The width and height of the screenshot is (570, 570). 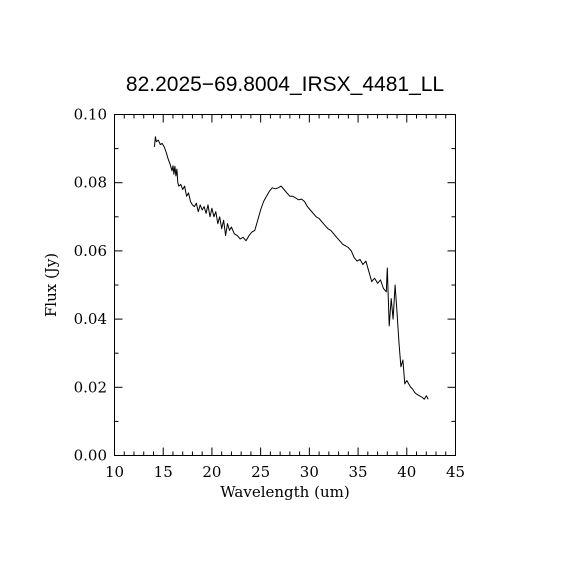 What do you see at coordinates (406, 472) in the screenshot?
I see `x-tick-label: 40` at bounding box center [406, 472].